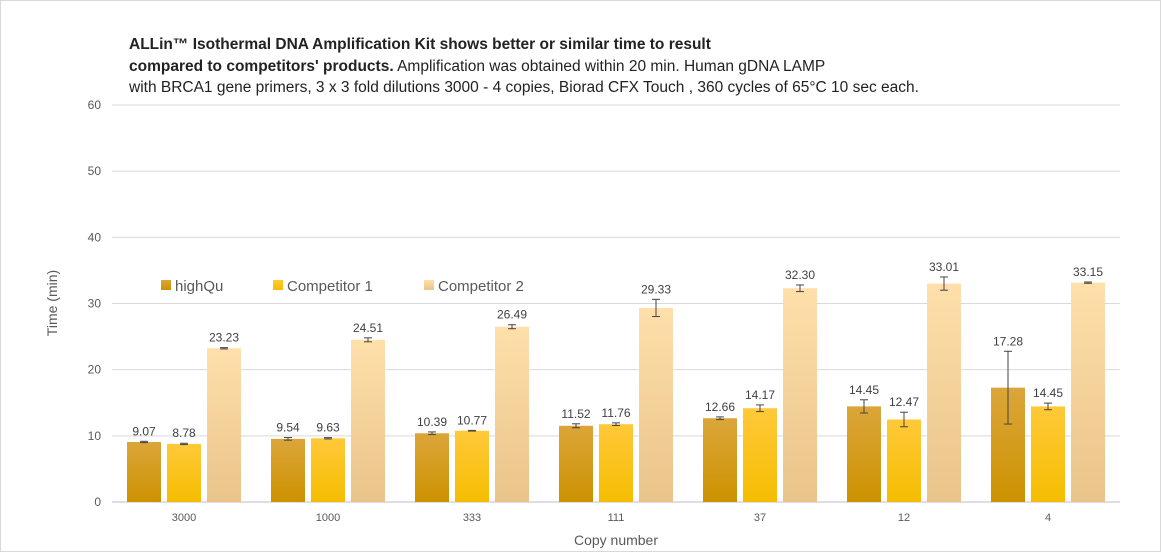 Image resolution: width=1161 pixels, height=552 pixels. I want to click on data-label: 11.52, so click(575, 414).